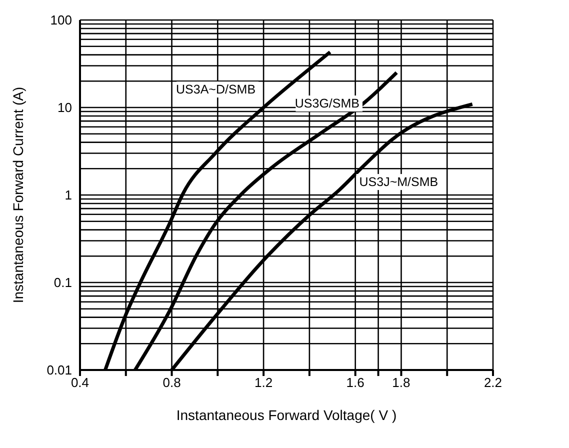 The width and height of the screenshot is (569, 448). Describe the element at coordinates (18, 195) in the screenshot. I see `y-axis-title: Instantaneous Forward Current (A)` at that location.